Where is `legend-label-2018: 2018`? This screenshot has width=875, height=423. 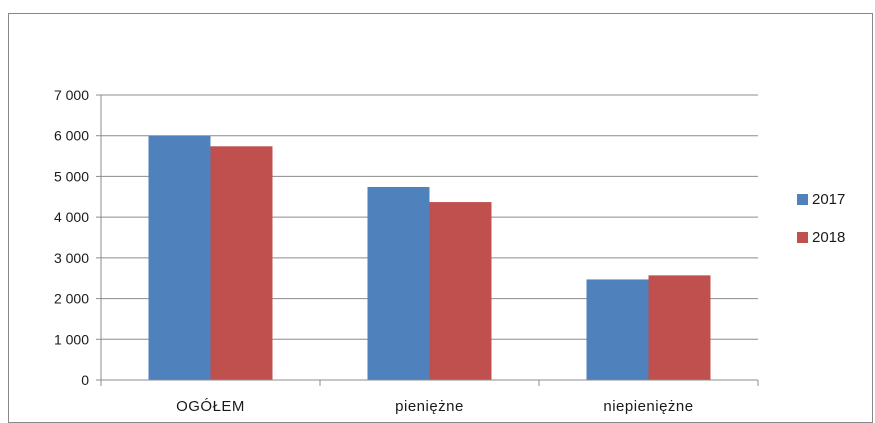
legend-label-2018: 2018 is located at coordinates (828, 237).